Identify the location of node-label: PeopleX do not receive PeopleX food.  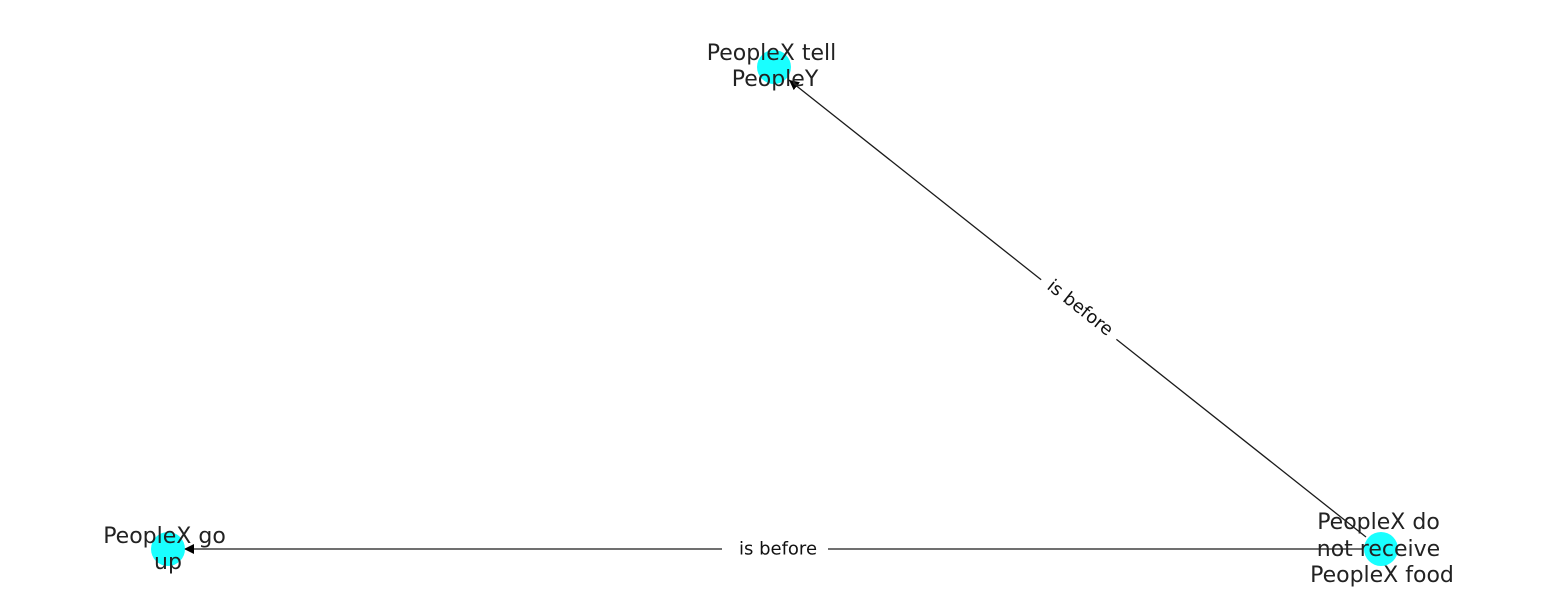
(1382, 549).